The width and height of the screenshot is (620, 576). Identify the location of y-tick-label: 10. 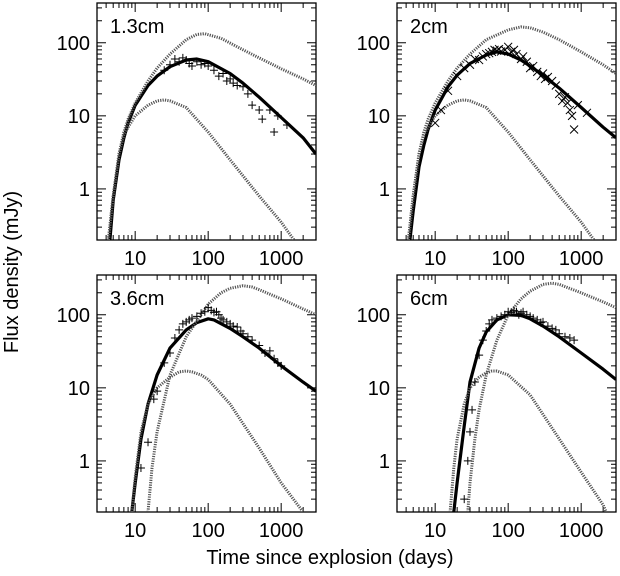
(79, 389).